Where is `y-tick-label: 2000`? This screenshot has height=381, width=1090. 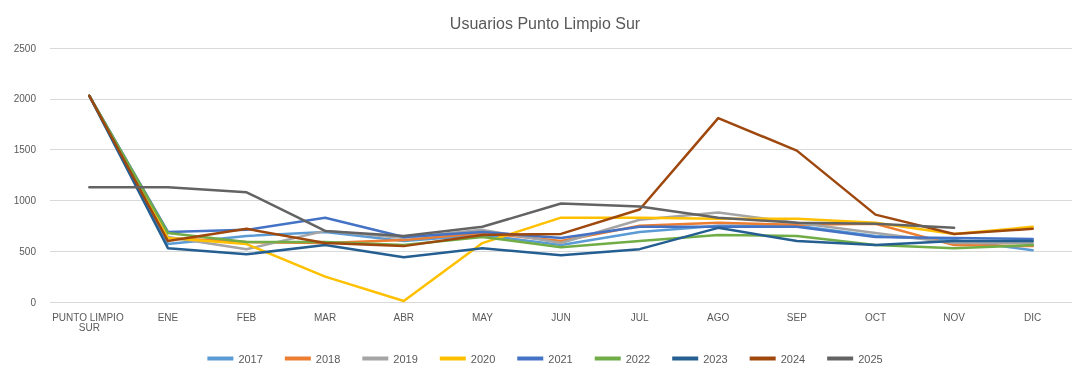 y-tick-label: 2000 is located at coordinates (25, 99).